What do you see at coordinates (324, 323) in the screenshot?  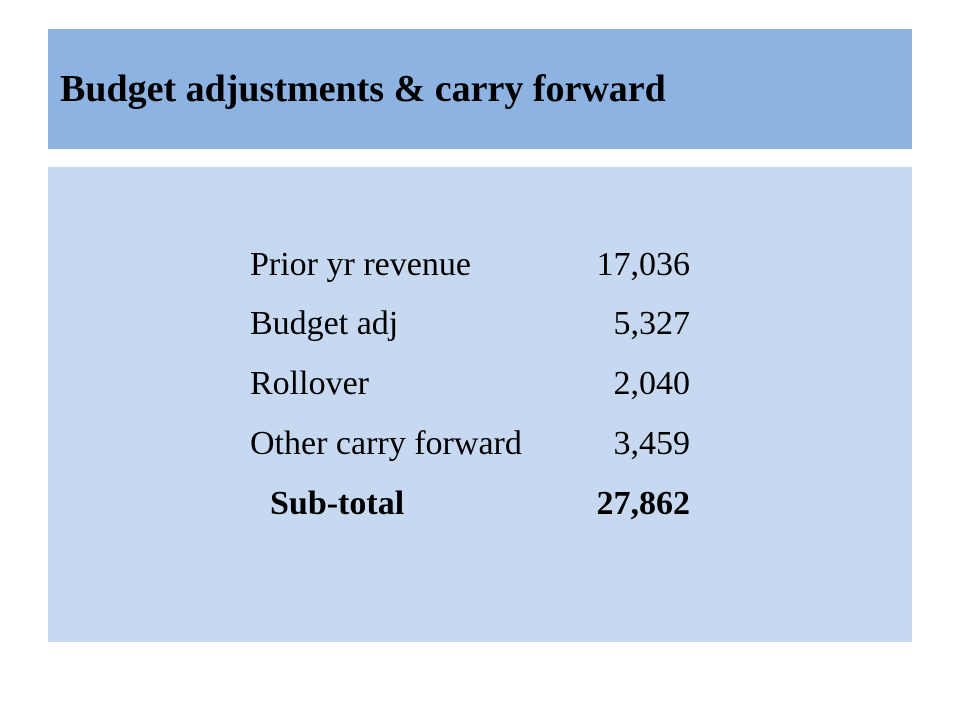 I see `row-label: Budget adj` at bounding box center [324, 323].